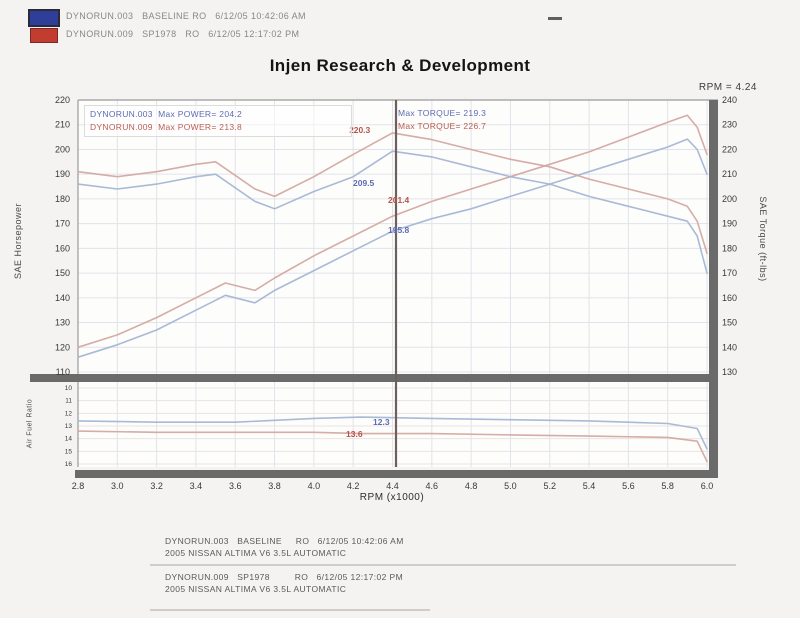 Image resolution: width=800 pixels, height=618 pixels. What do you see at coordinates (44, 18) in the screenshot?
I see `run1-color-swatch` at bounding box center [44, 18].